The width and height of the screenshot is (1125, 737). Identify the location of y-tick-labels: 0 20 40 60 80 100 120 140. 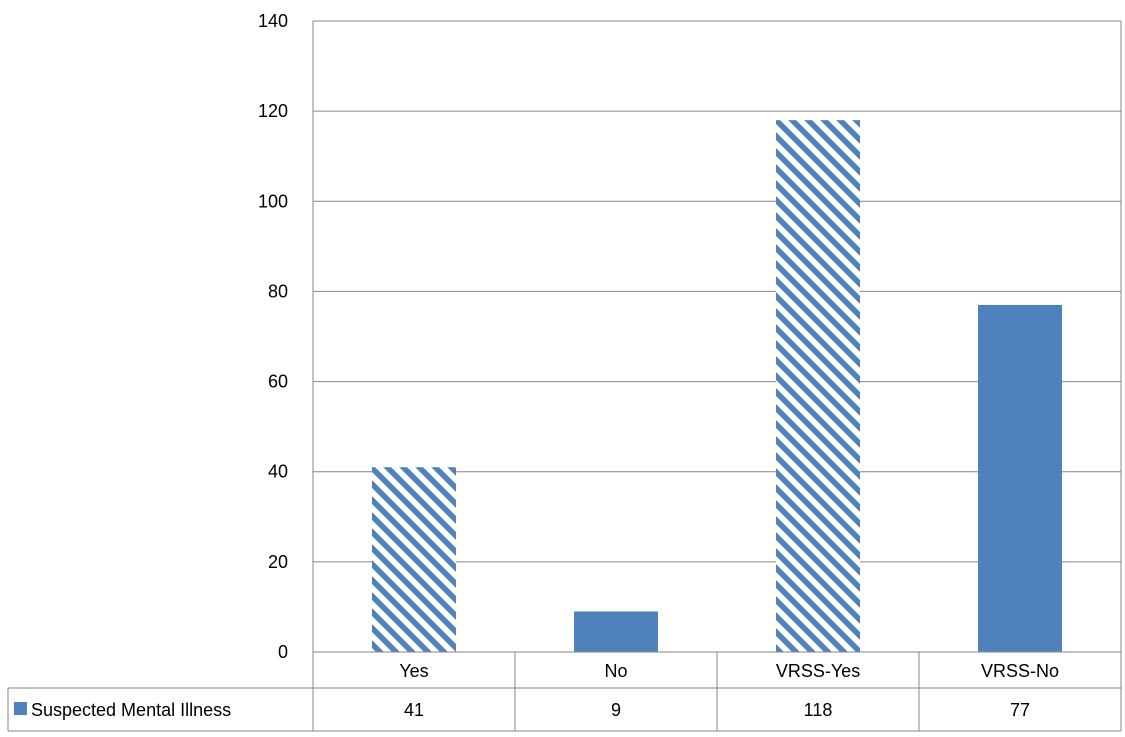
(273, 336).